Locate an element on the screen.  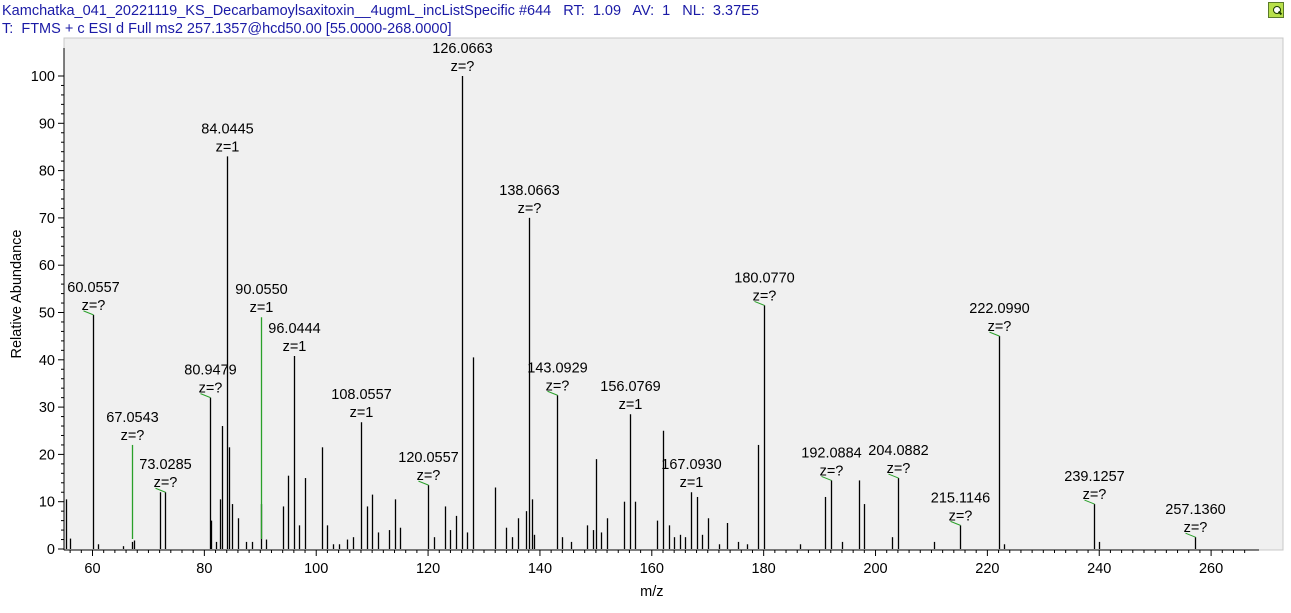
peak-mz-label: 167.0930 is located at coordinates (691, 465).